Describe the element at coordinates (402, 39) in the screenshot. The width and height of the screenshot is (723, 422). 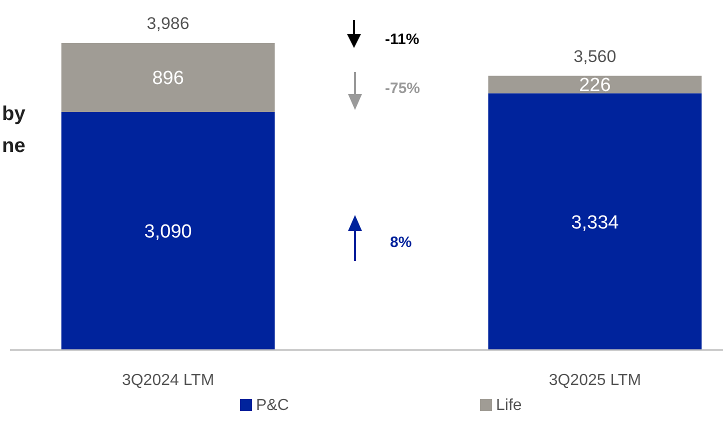
I see `annotation: -11%` at that location.